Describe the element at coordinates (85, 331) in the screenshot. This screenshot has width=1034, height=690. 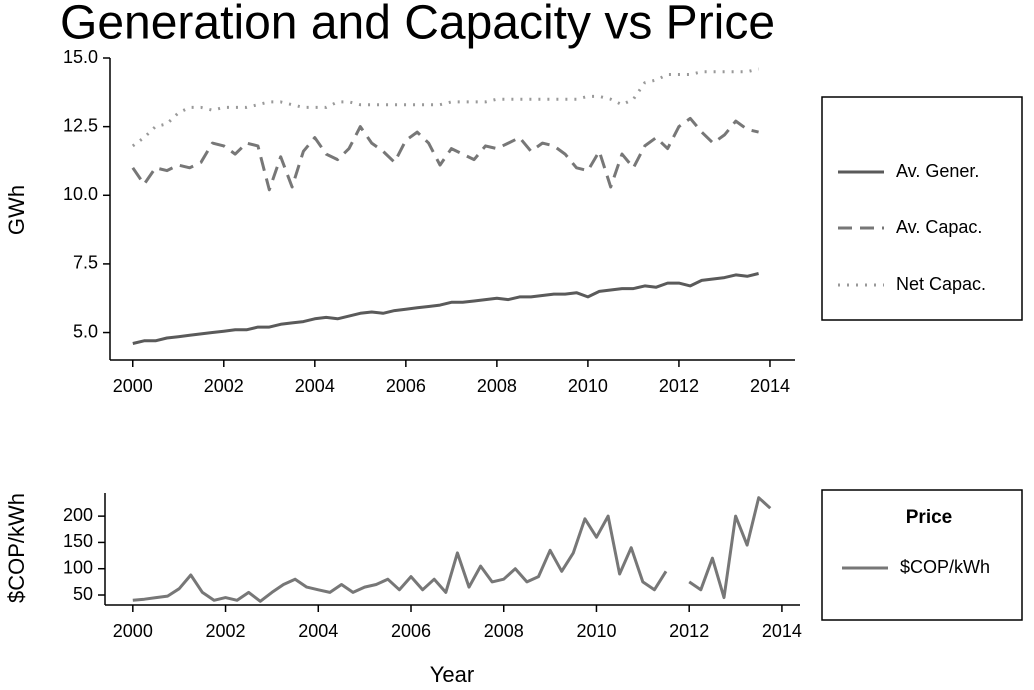
I see `y-tick-label: 5.0` at that location.